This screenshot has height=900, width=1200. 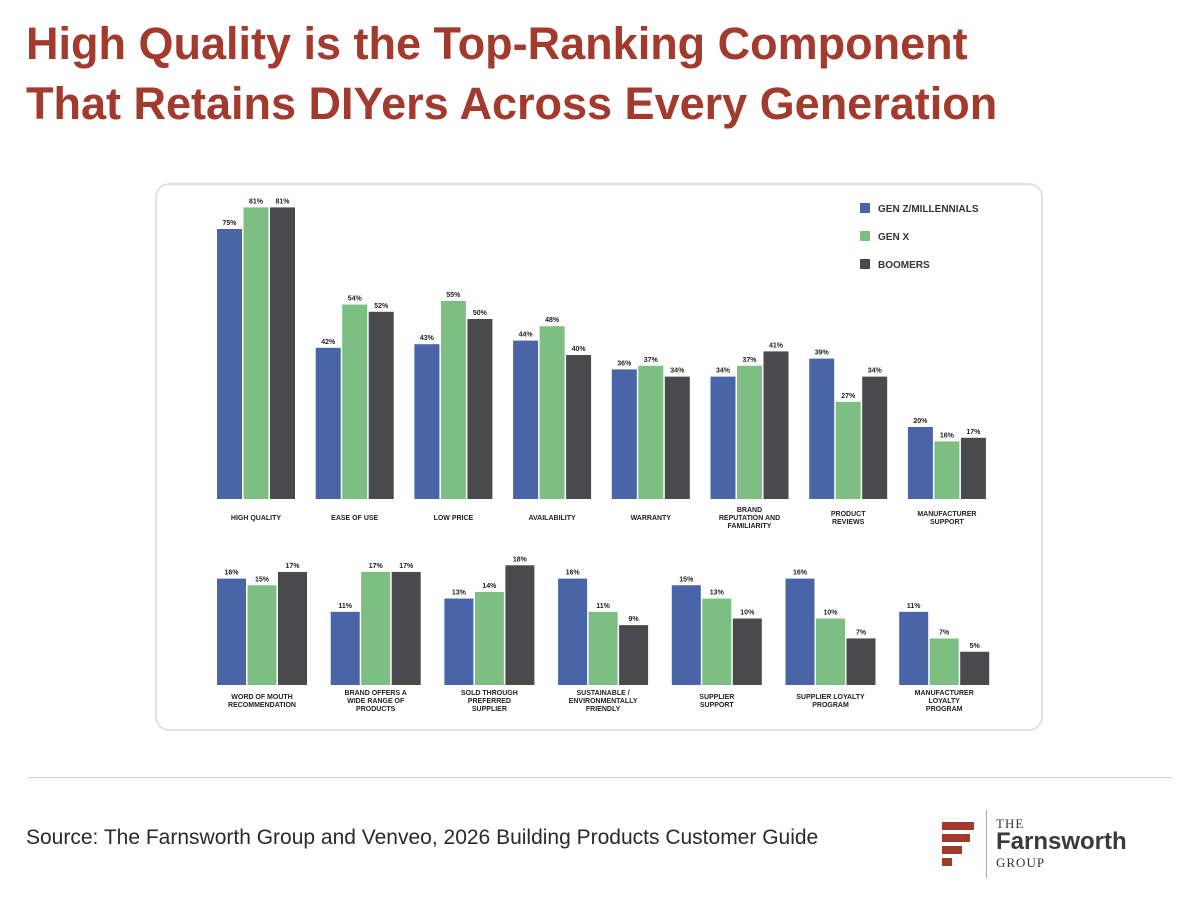 What do you see at coordinates (624, 363) in the screenshot?
I see `data-label-warranty-gen-z-millennials: 36%` at bounding box center [624, 363].